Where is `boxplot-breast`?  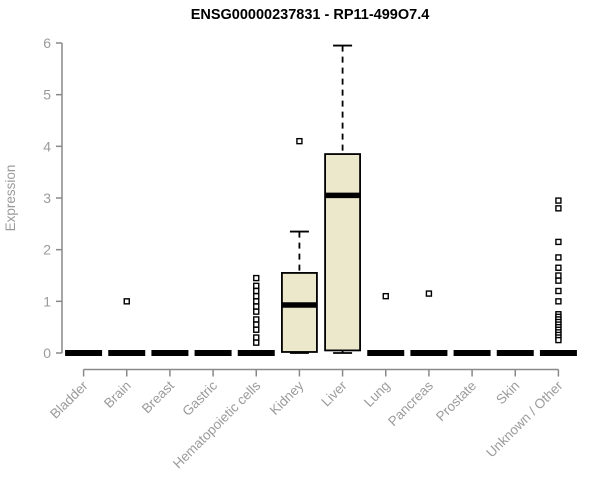
boxplot-breast is located at coordinates (170, 353).